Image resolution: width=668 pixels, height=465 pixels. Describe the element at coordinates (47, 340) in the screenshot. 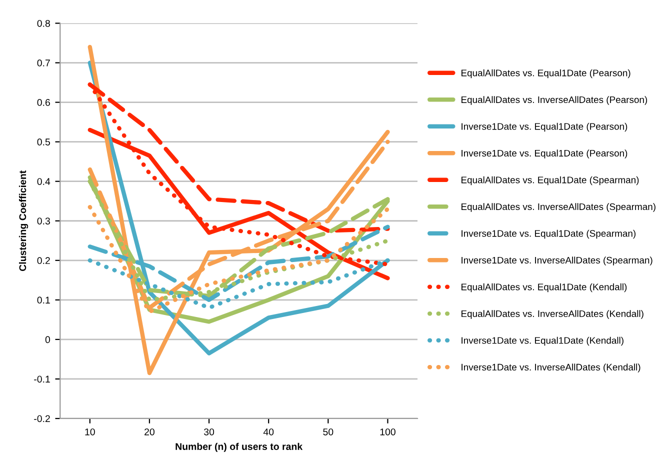

I see `y-tick-label: 0` at that location.